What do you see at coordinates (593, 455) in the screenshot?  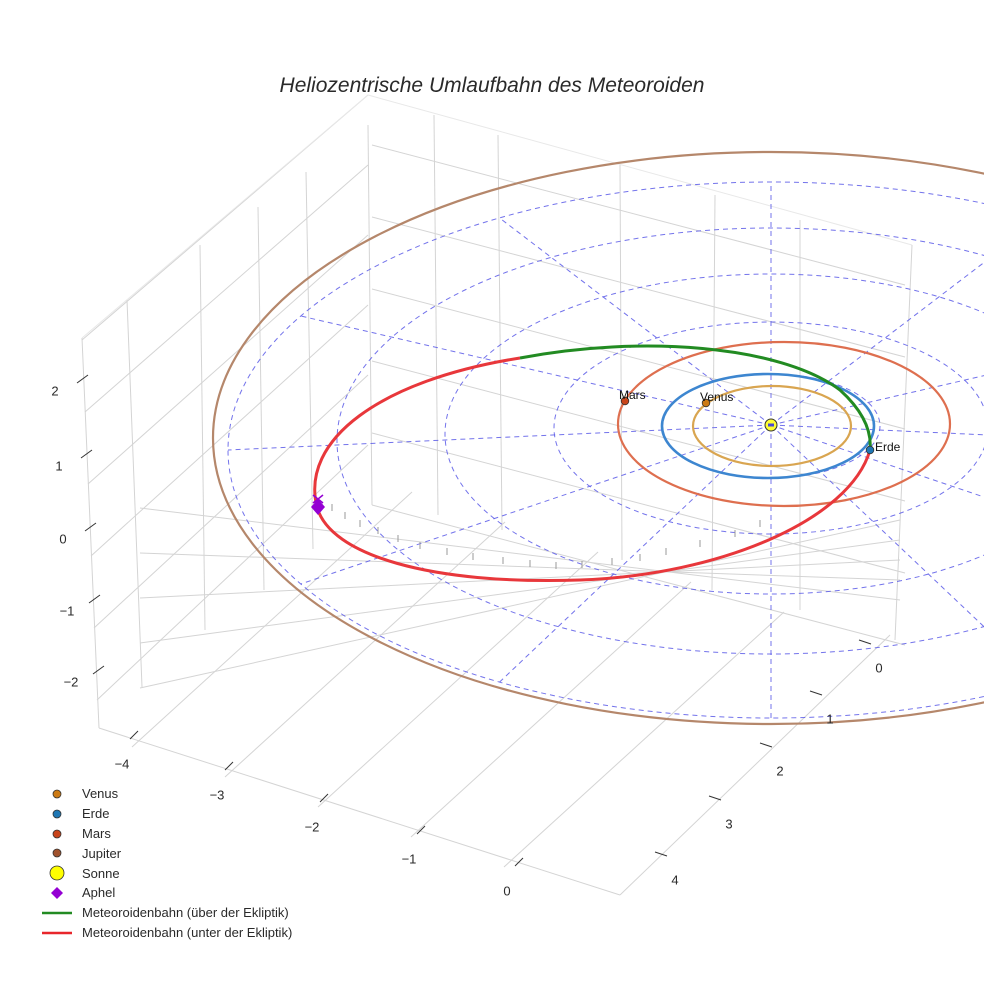 I see `markers` at bounding box center [593, 455].